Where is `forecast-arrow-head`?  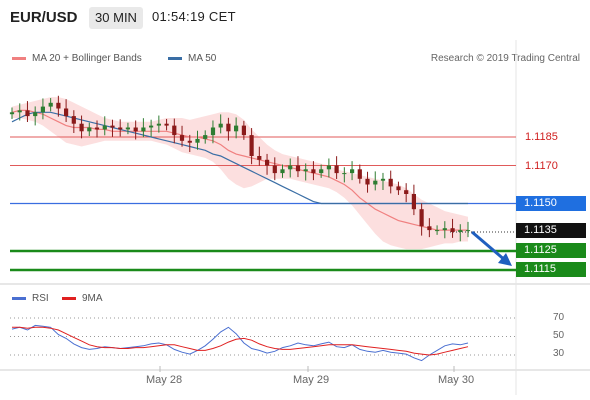 forecast-arrow-head is located at coordinates (505, 259).